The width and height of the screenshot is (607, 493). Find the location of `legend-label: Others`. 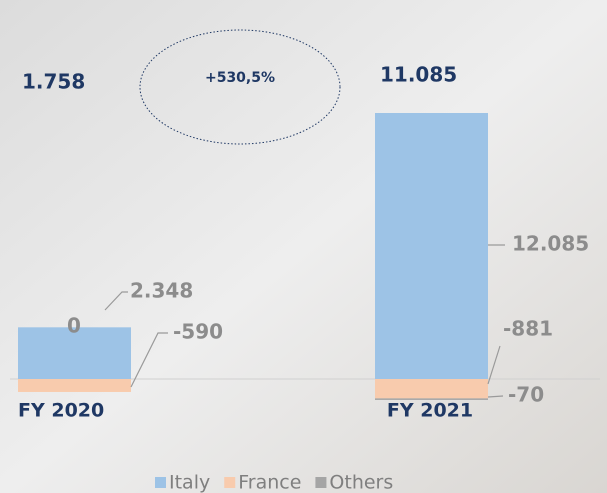

legend-label: Others is located at coordinates (361, 482).